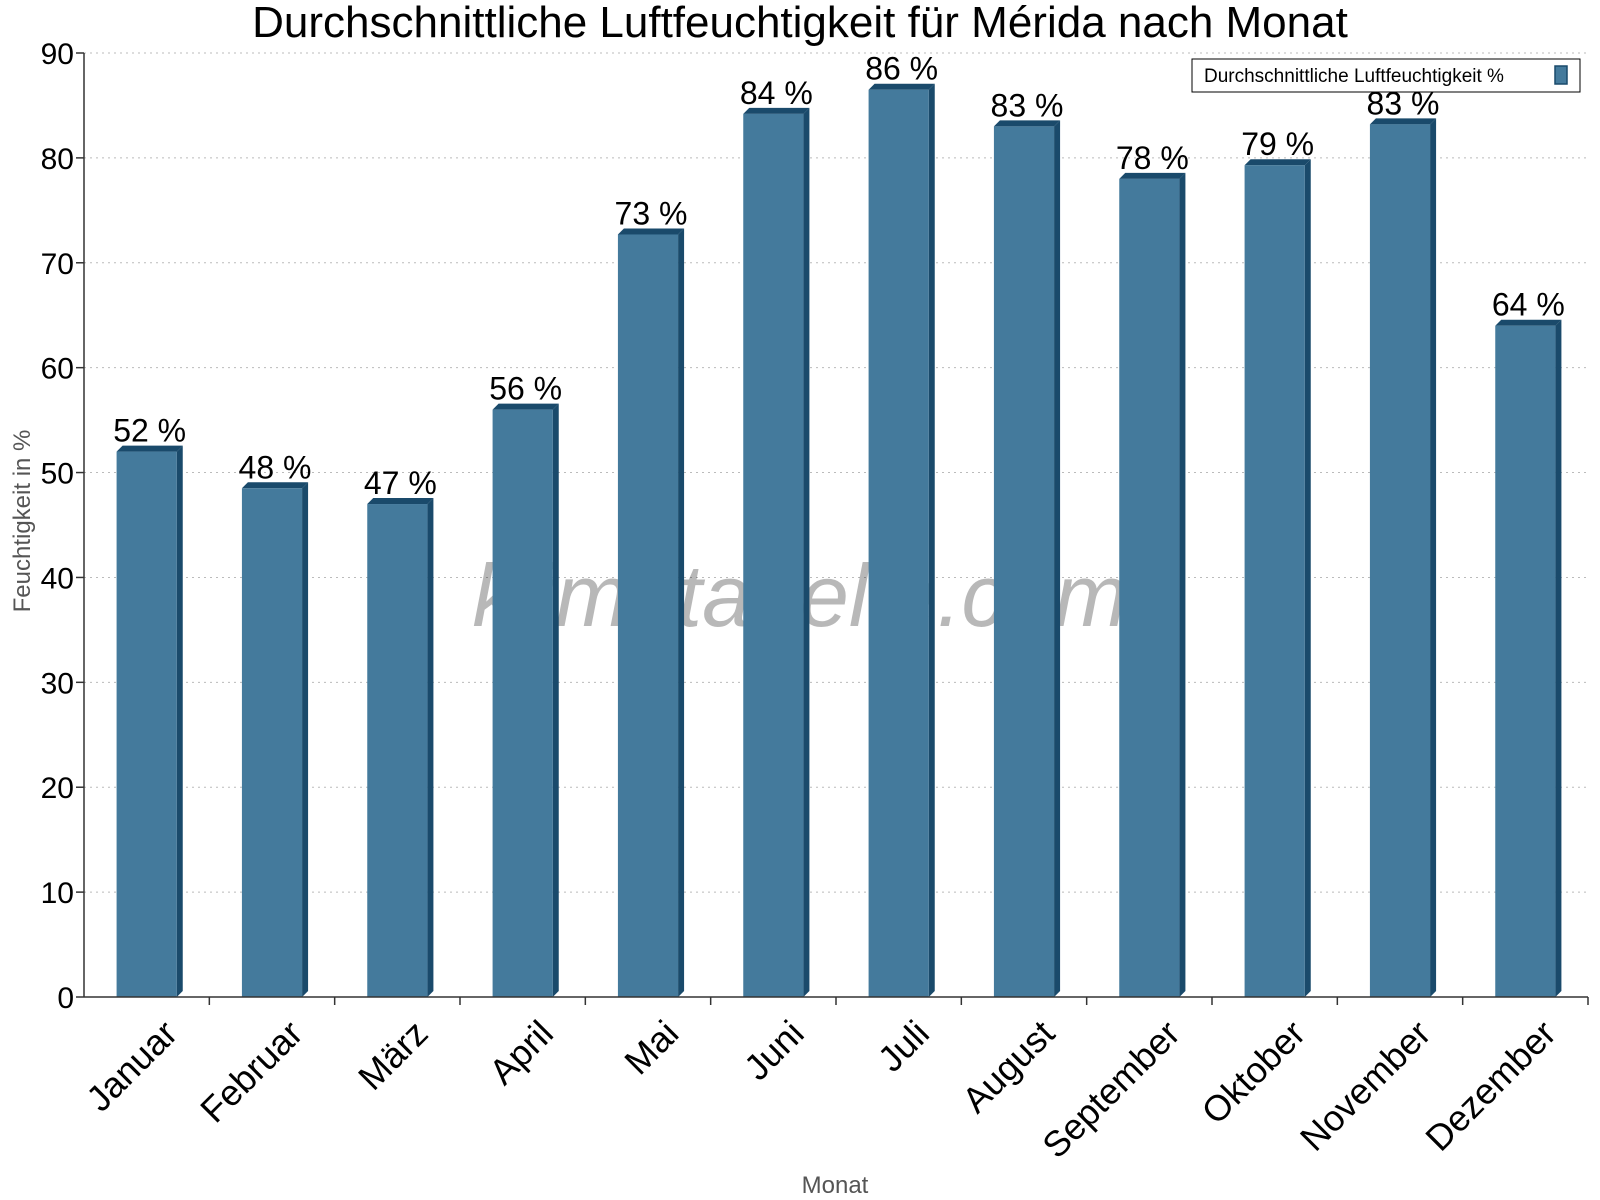 This screenshot has width=1600, height=1200. What do you see at coordinates (1490, 1085) in the screenshot?
I see `x-tick-label: Dezember` at bounding box center [1490, 1085].